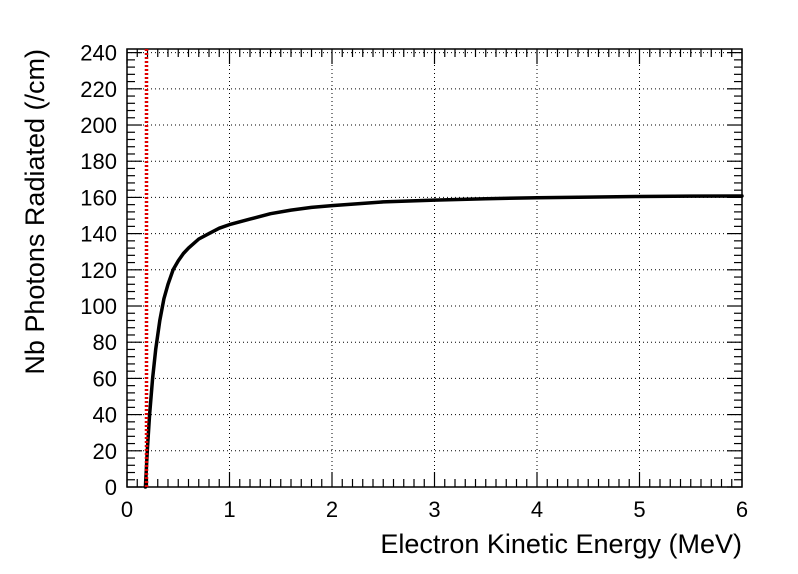 The image size is (798, 574). What do you see at coordinates (105, 415) in the screenshot?
I see `y-tick-label: 40` at bounding box center [105, 415].